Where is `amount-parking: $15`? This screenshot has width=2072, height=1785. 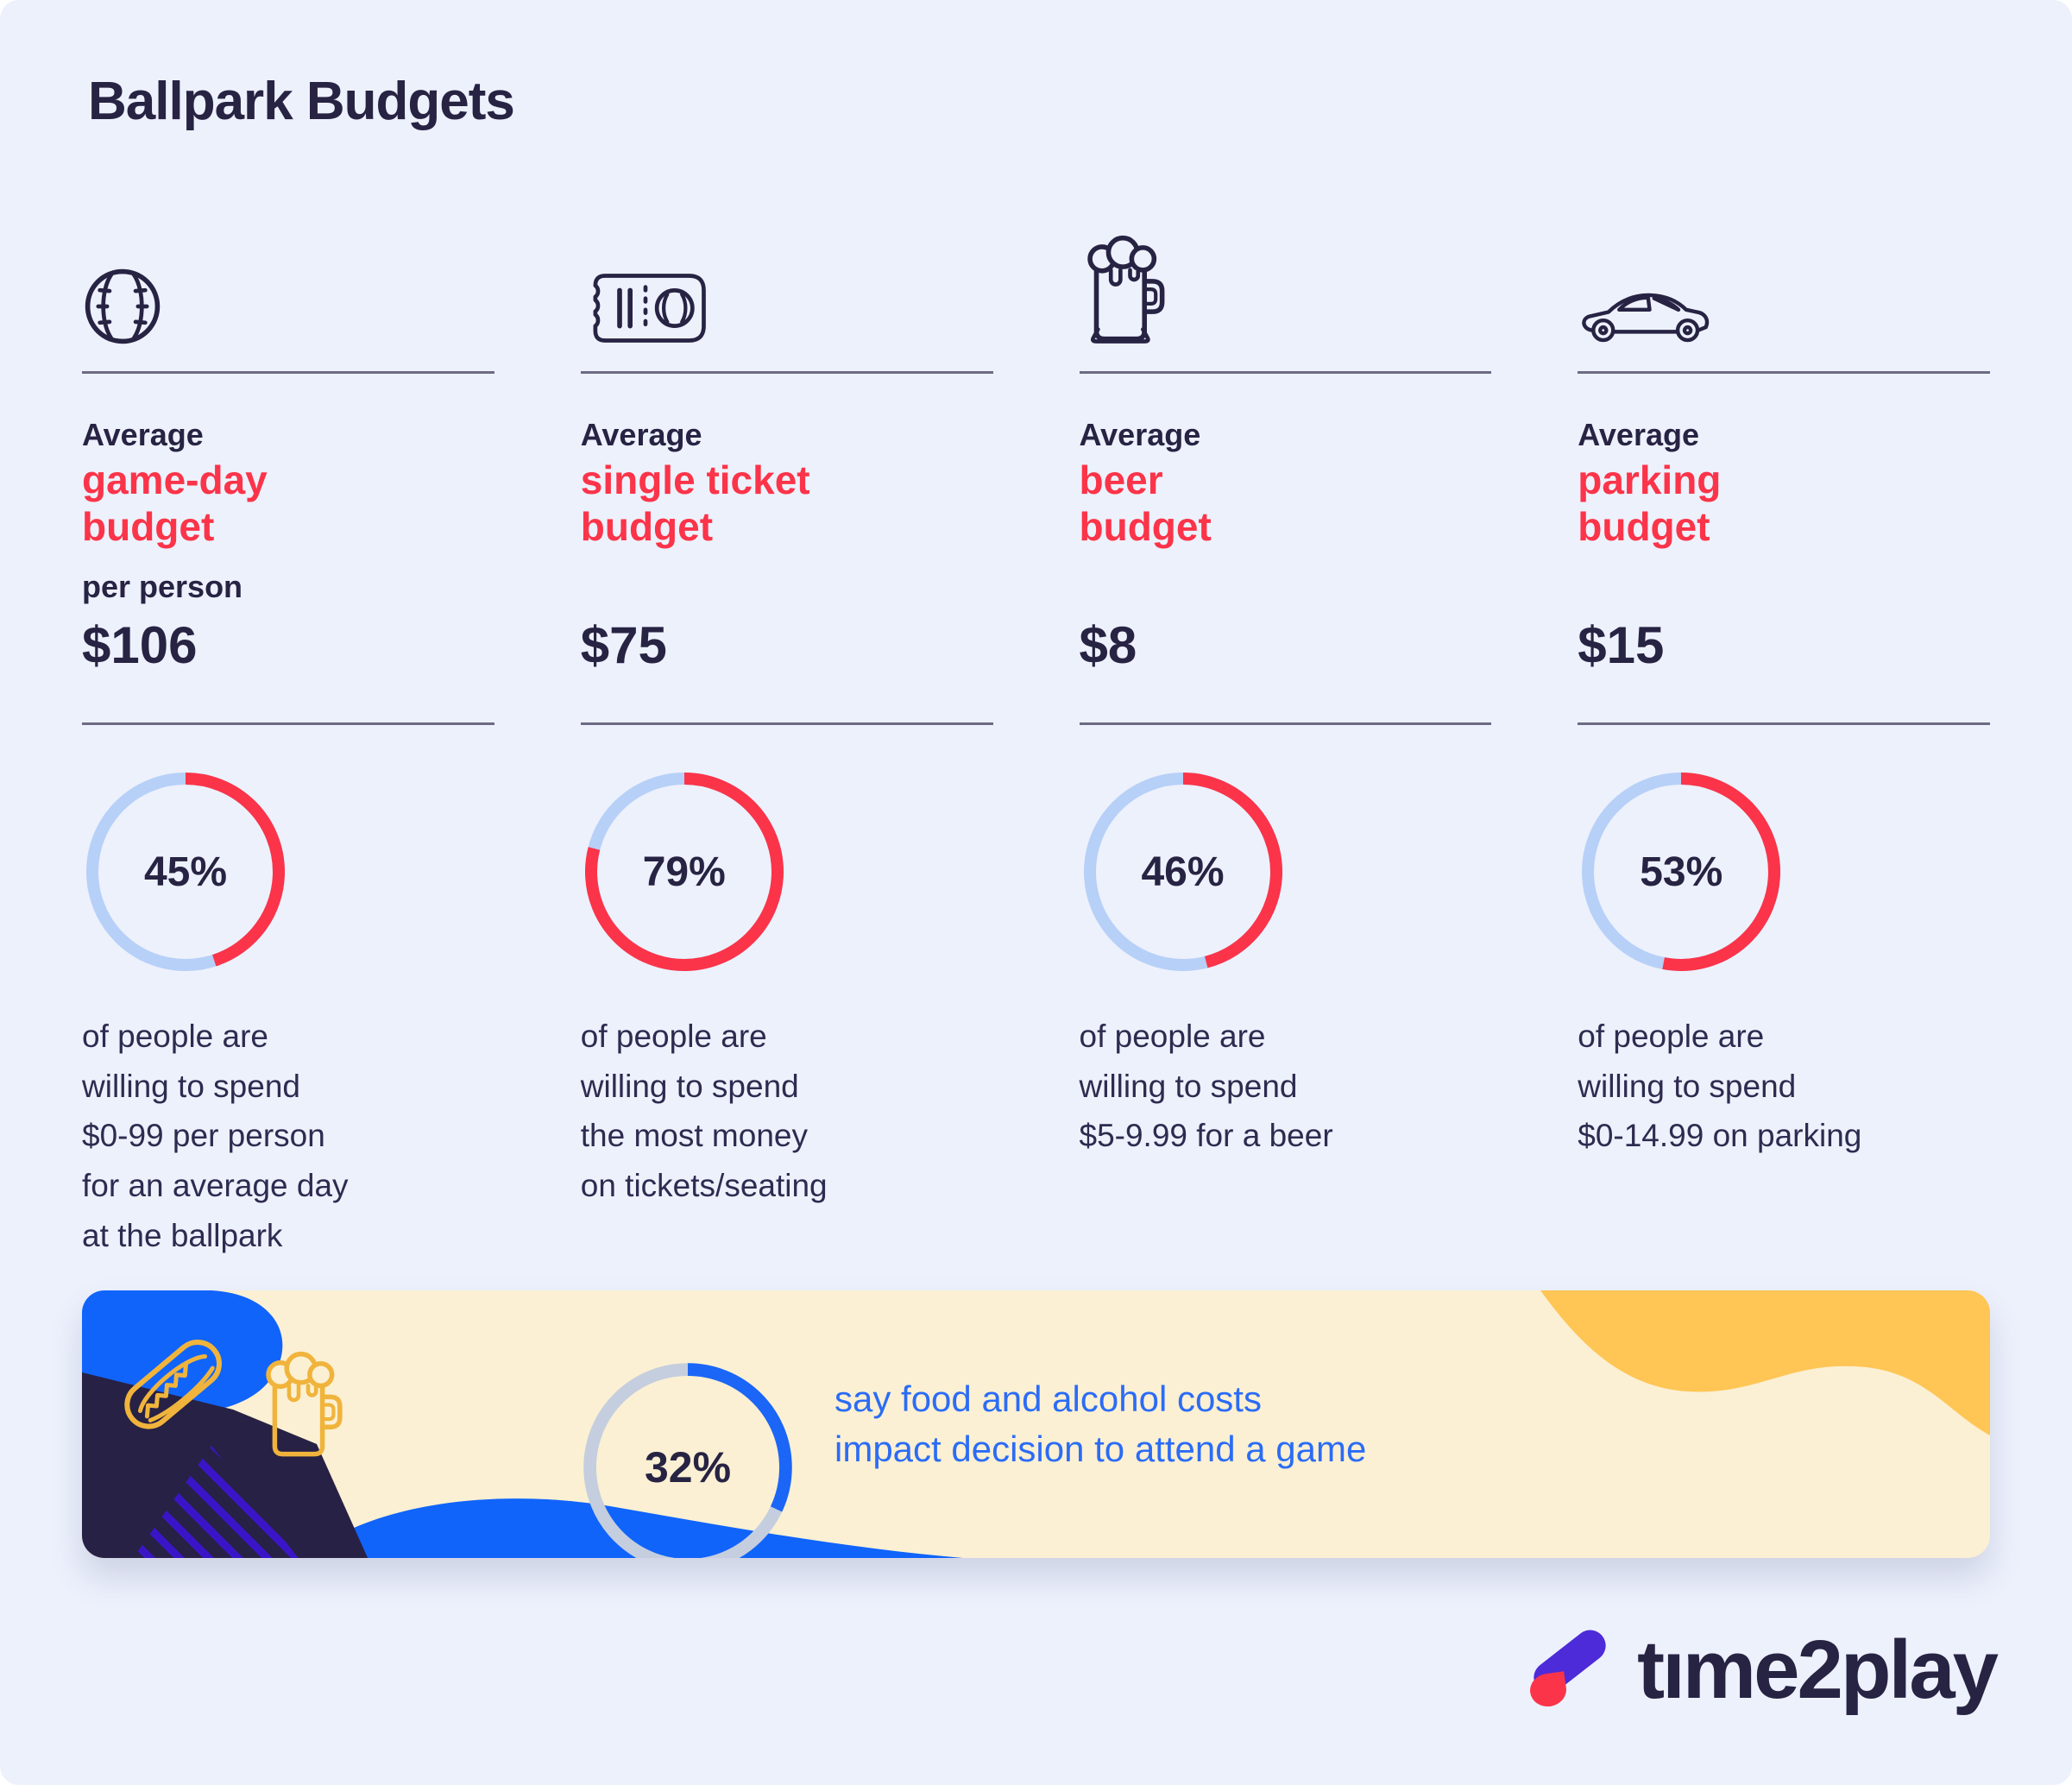 amount-parking: $15 is located at coordinates (1621, 645).